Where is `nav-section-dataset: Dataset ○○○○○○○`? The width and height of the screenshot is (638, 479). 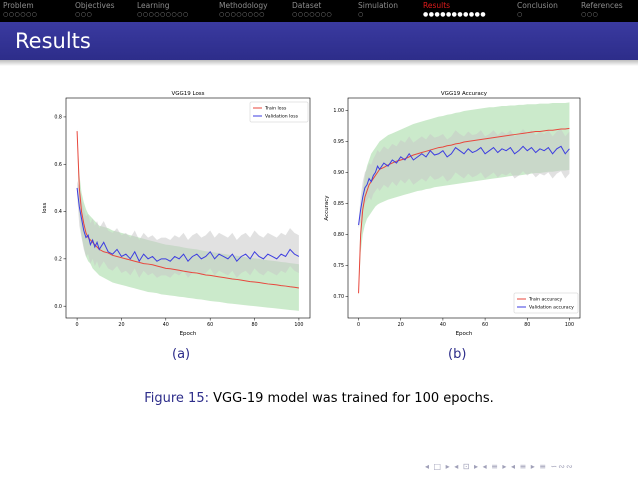
nav-section-dataset: Dataset ○○○○○○○ is located at coordinates (312, 10).